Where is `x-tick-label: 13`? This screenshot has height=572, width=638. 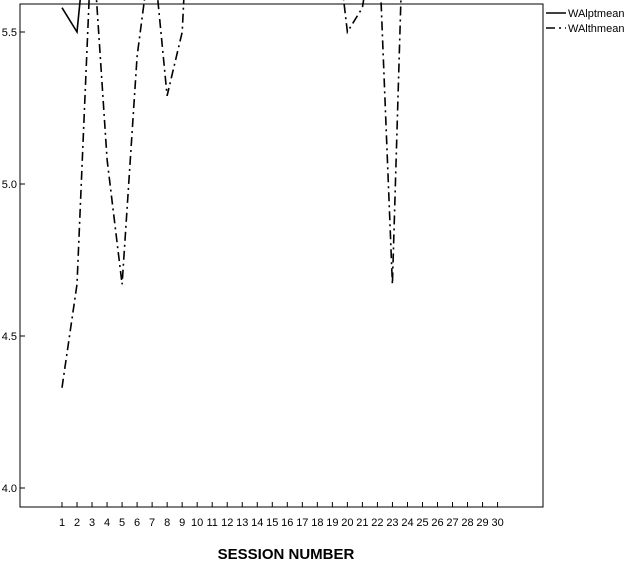
x-tick-label: 13 is located at coordinates (242, 523).